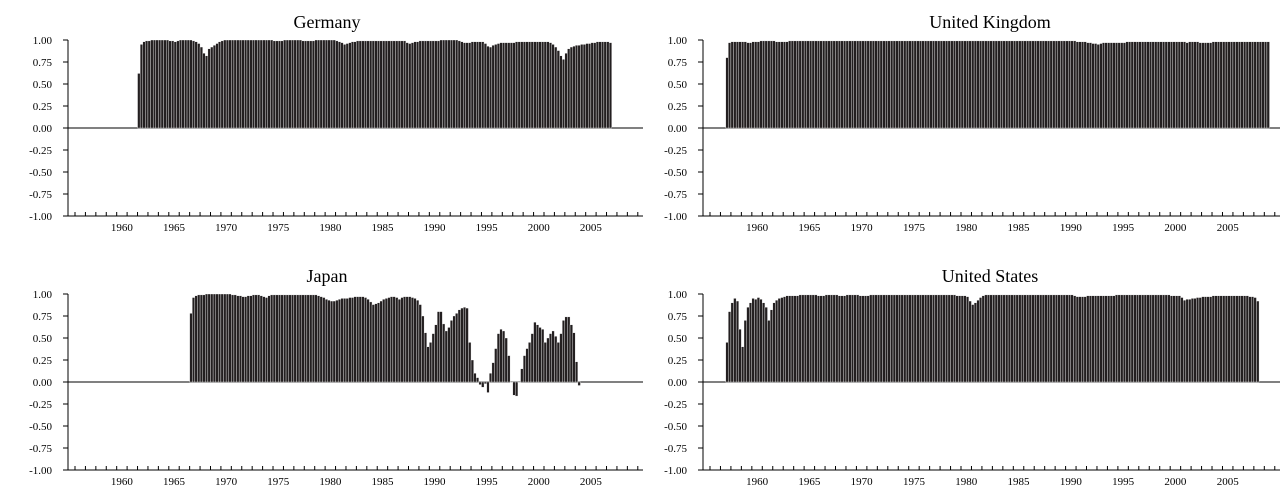  Describe the element at coordinates (678, 129) in the screenshot. I see `y-tick-label: 0.00` at that location.